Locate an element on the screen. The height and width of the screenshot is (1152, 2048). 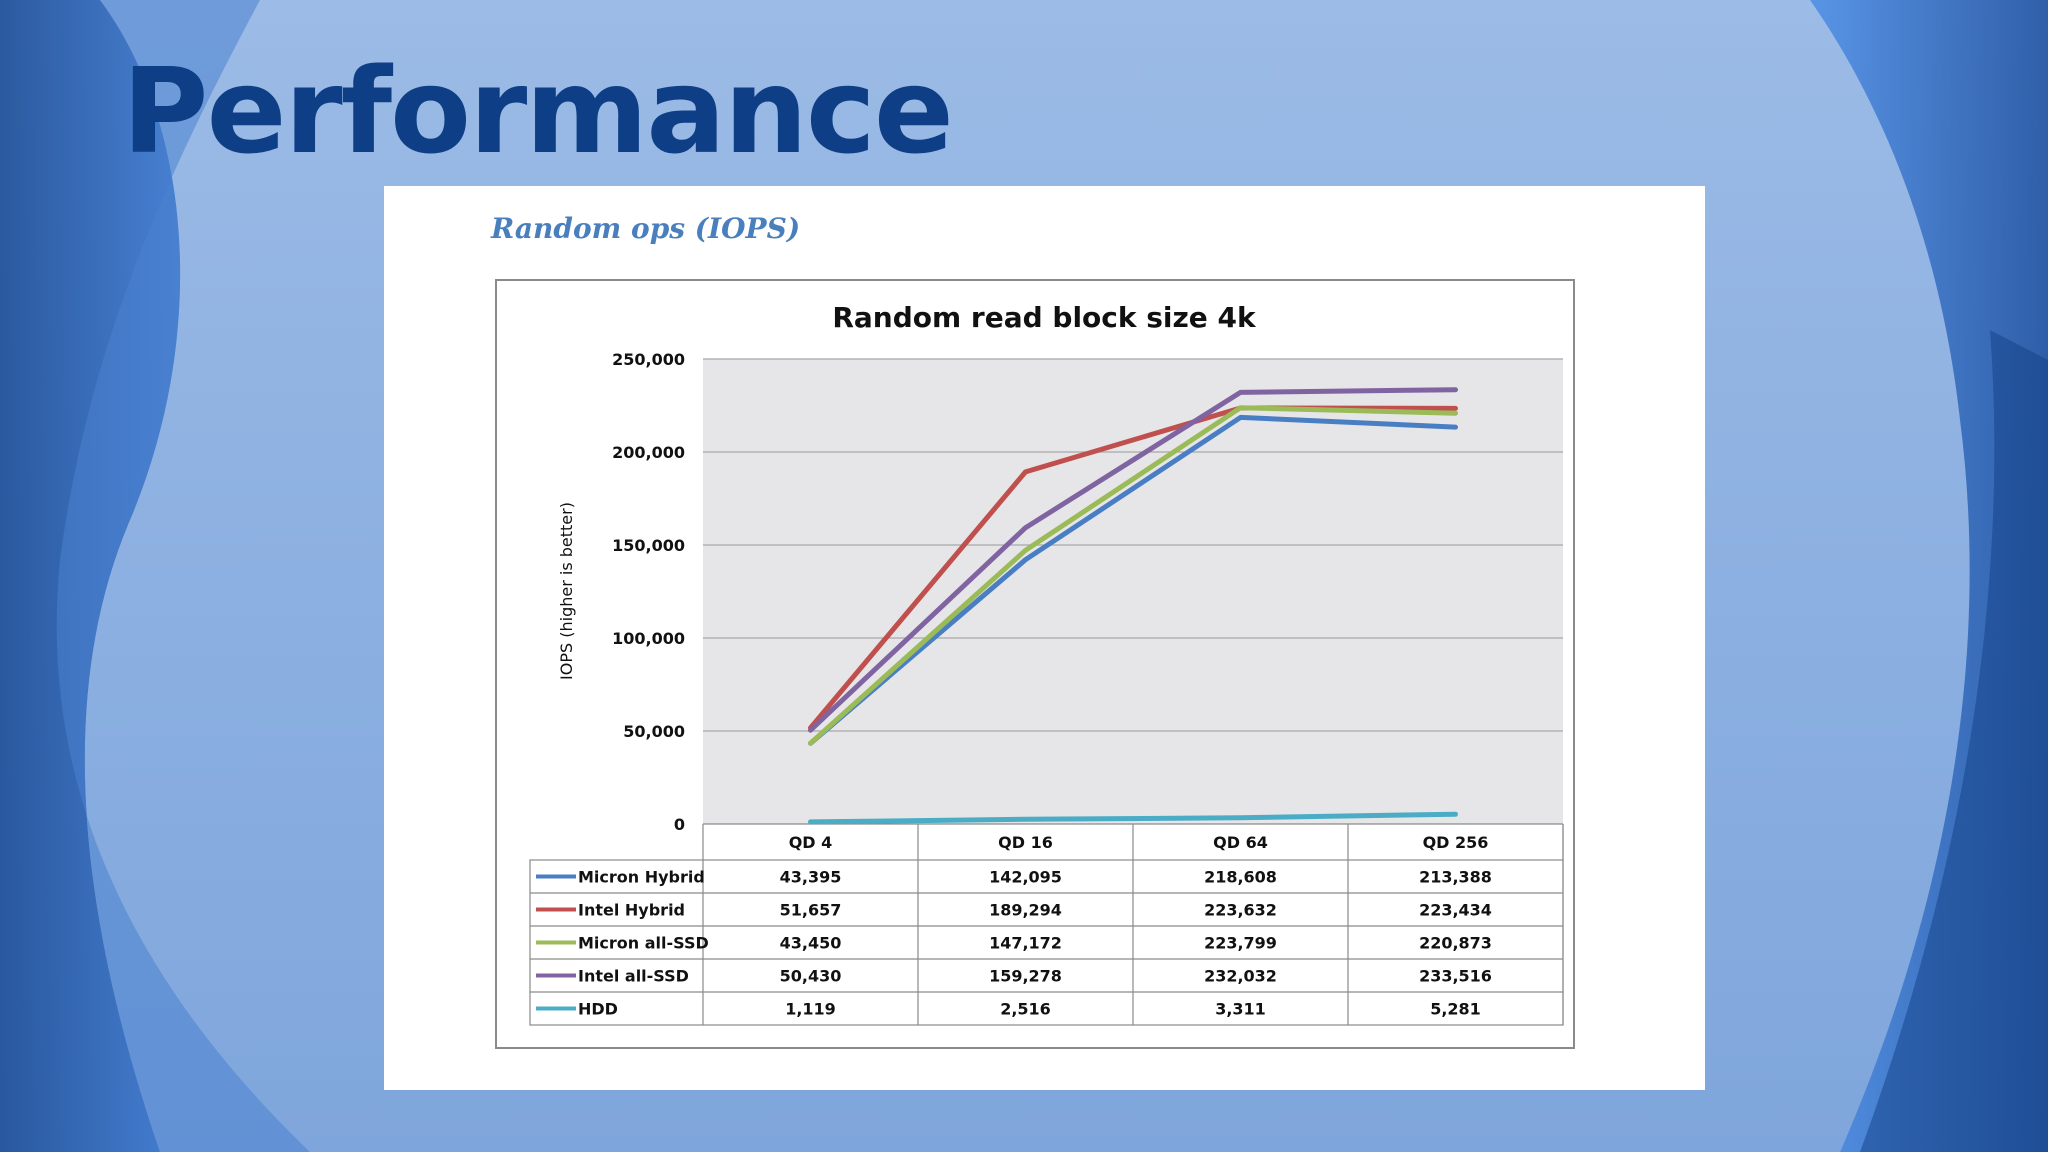
data-label: 233,516 is located at coordinates (1455, 976).